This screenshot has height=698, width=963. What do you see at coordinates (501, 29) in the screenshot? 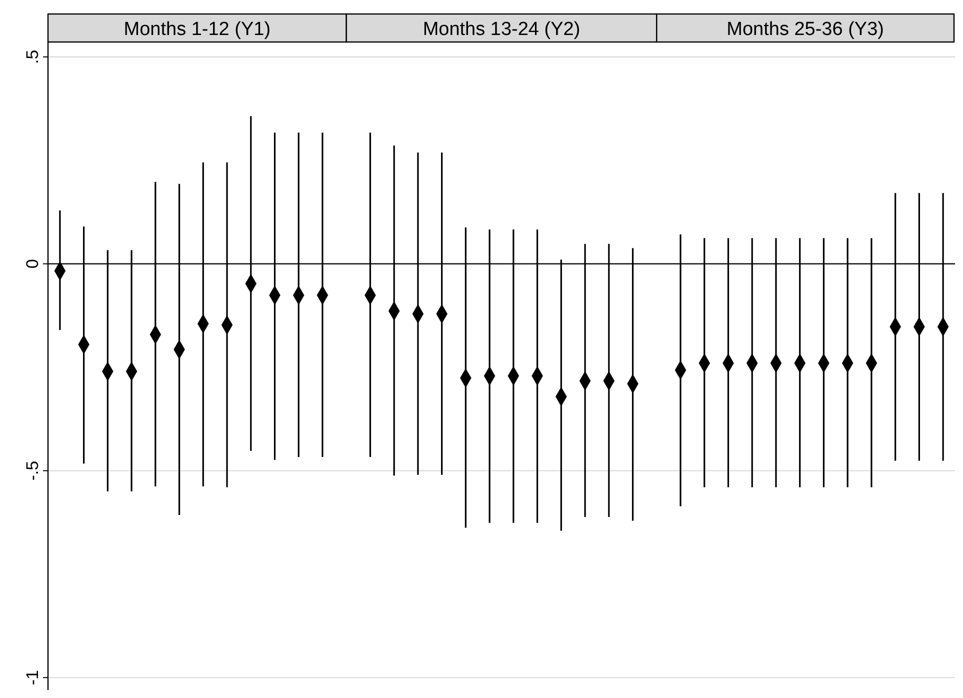
I see `text: Months 13-24 (Y2)` at bounding box center [501, 29].